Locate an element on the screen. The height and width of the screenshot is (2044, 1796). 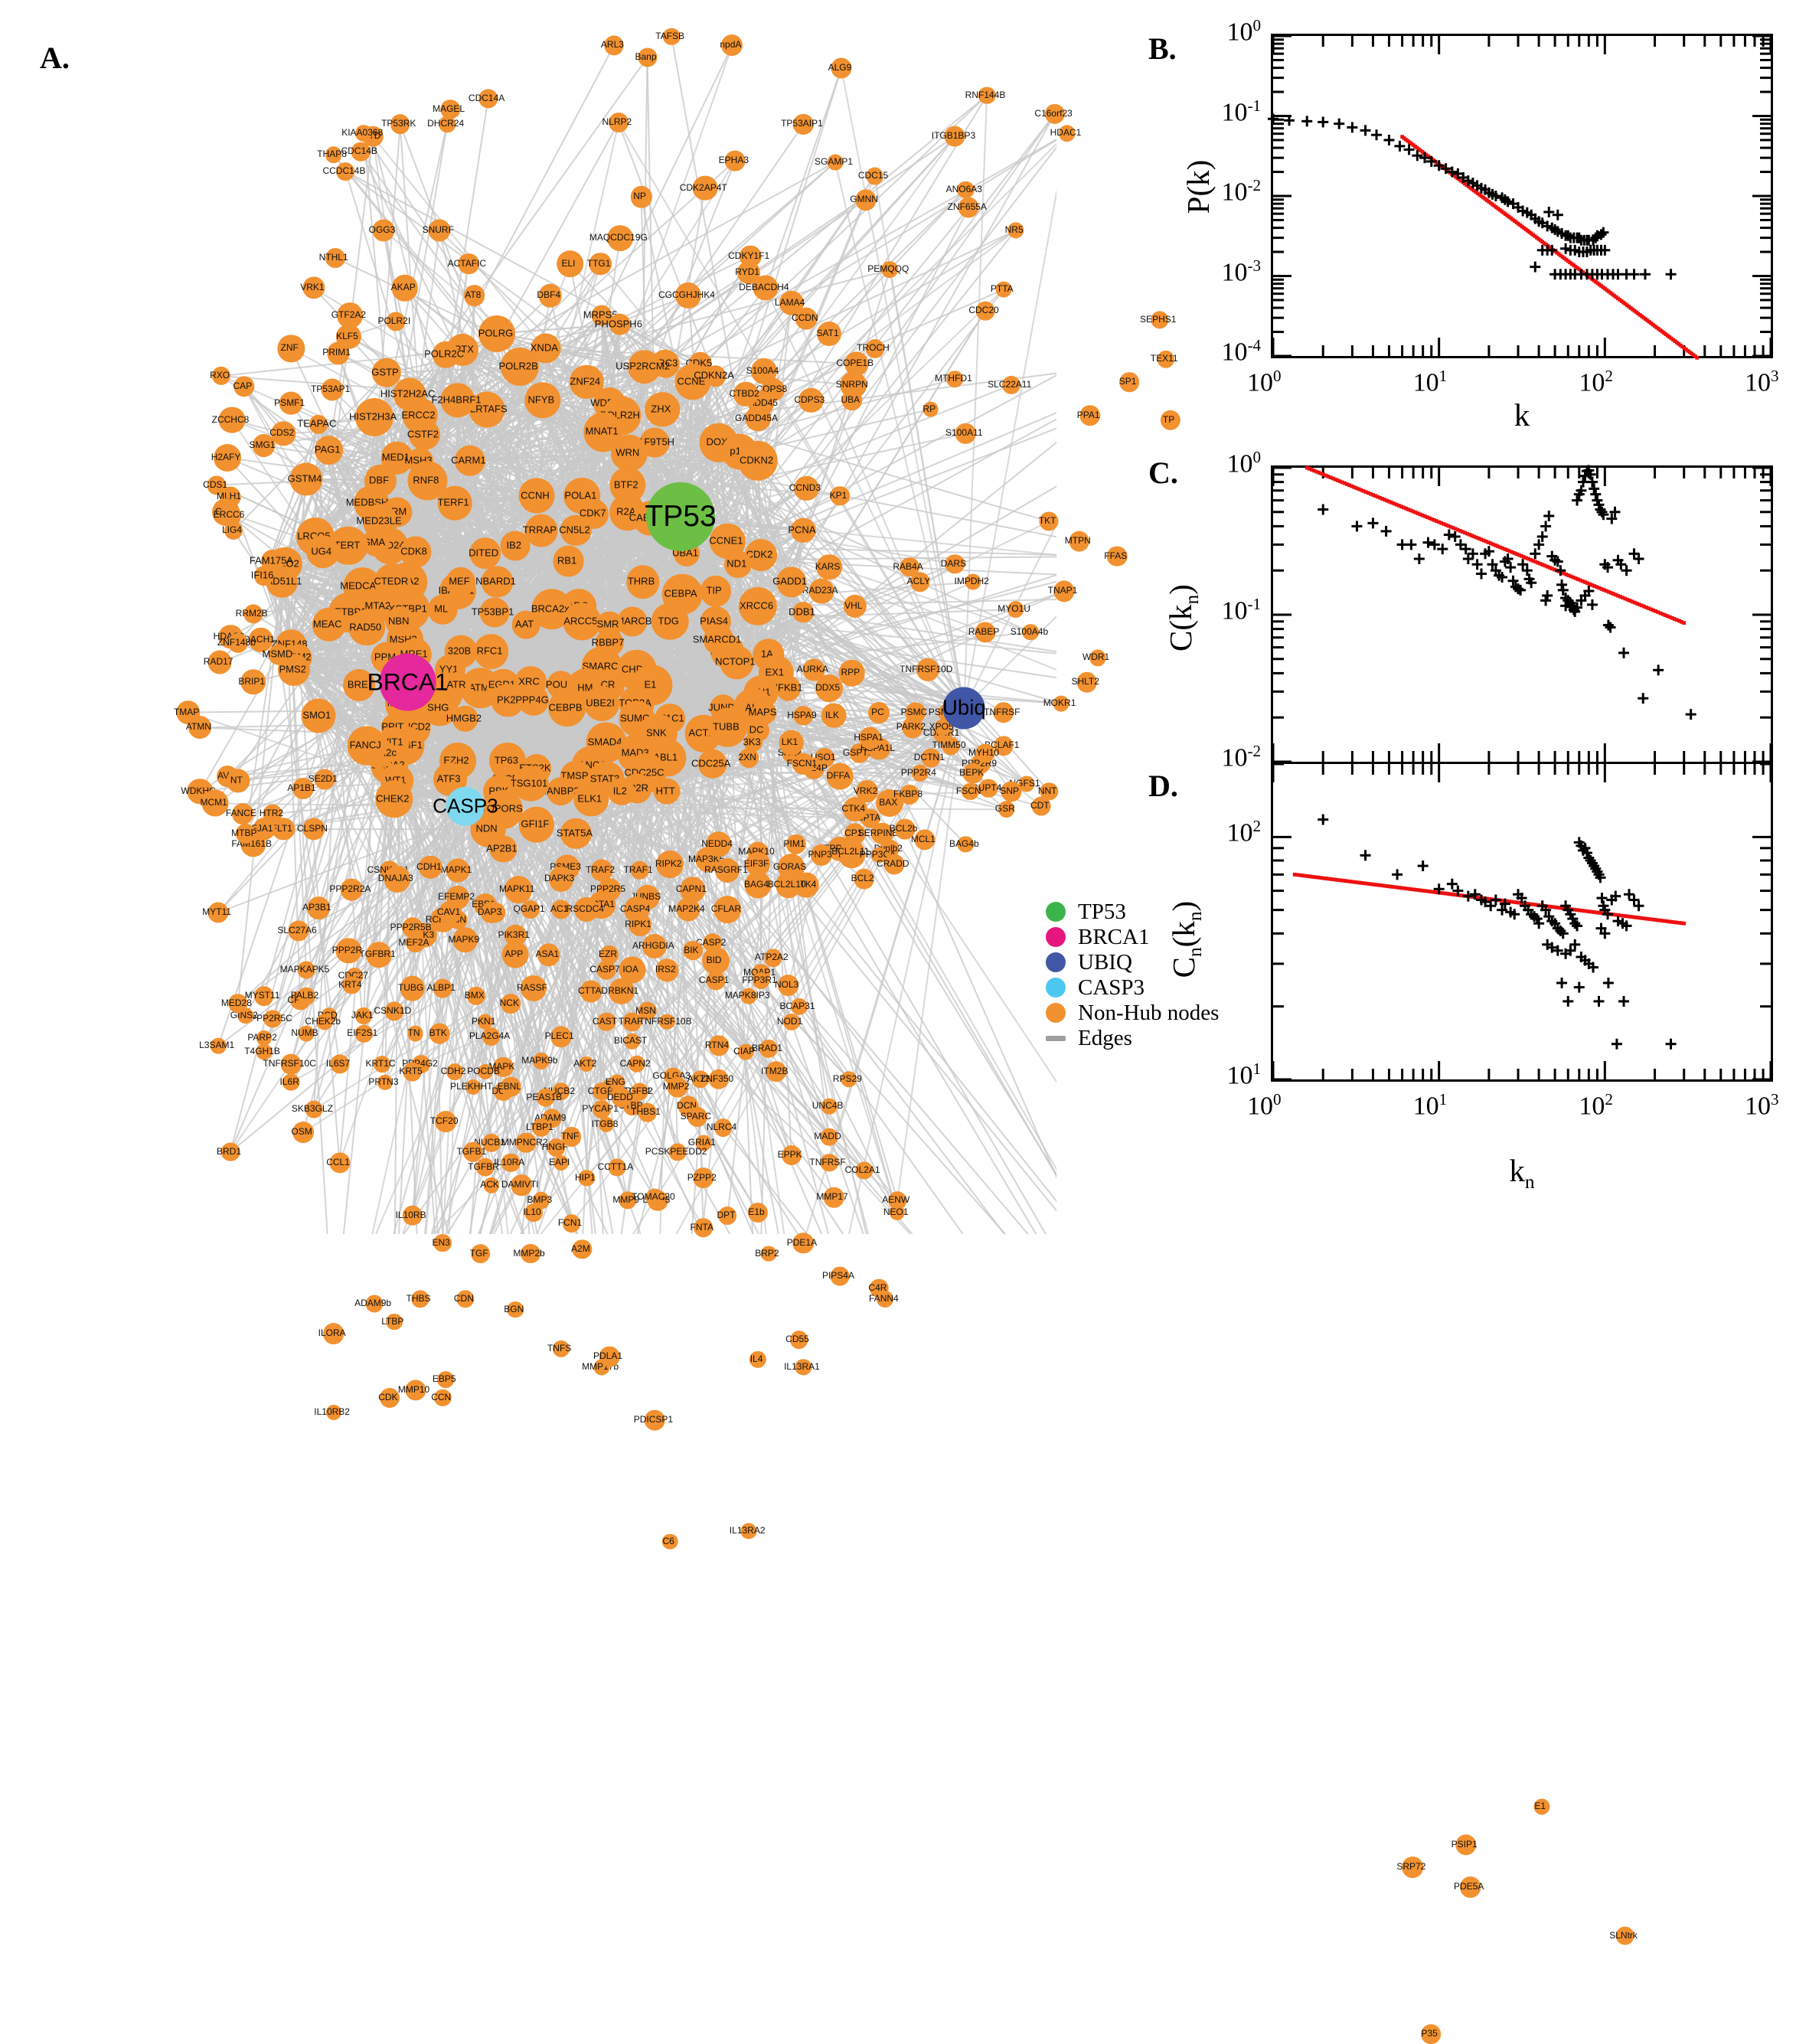
network-node-label: TP53AIP1 is located at coordinates (802, 123).